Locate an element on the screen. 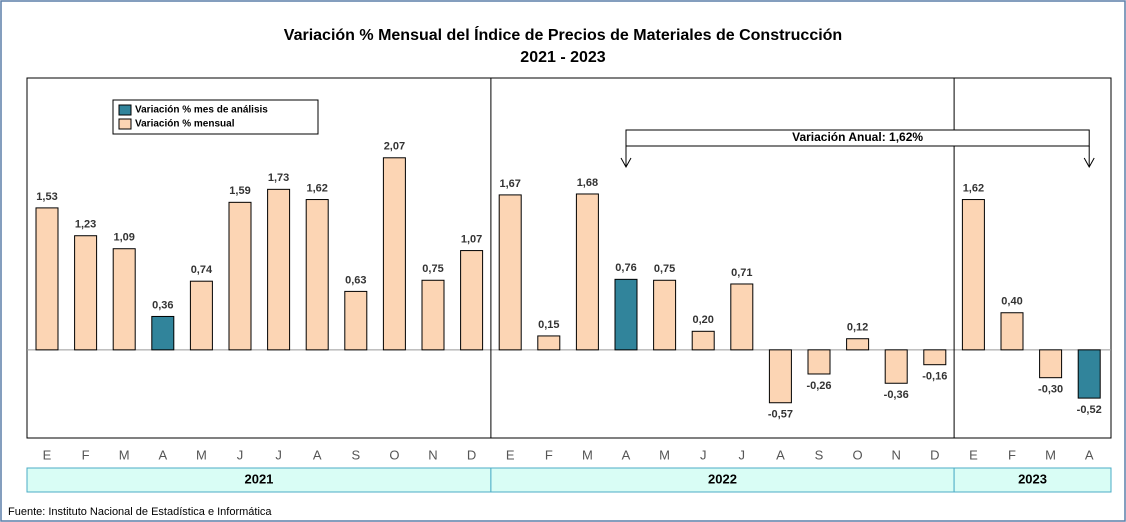 The width and height of the screenshot is (1126, 522). value-label: -0,30 is located at coordinates (1050, 390).